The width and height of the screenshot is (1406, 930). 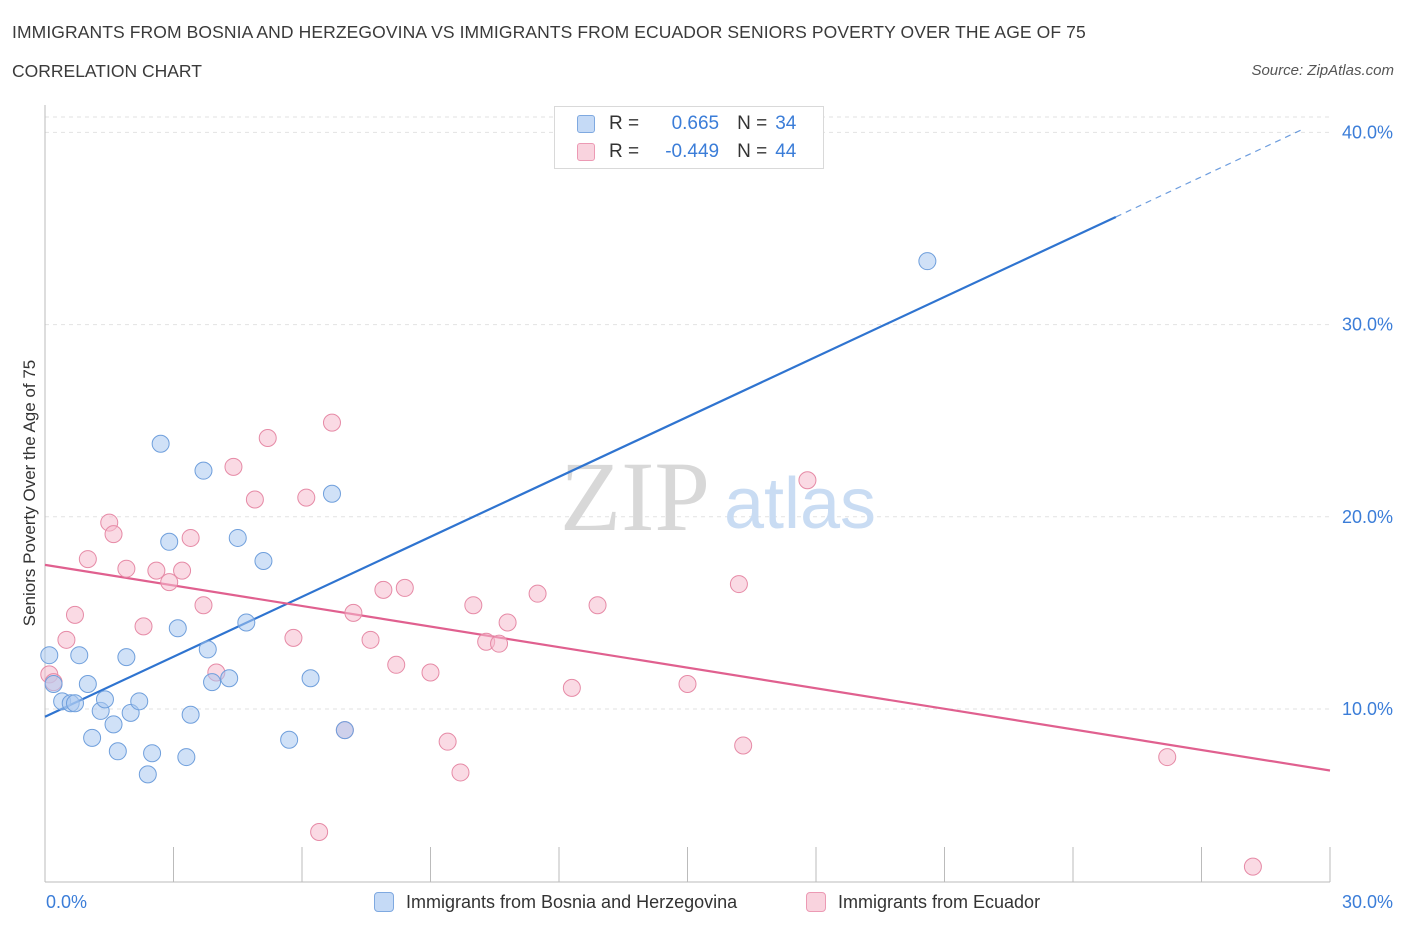 What do you see at coordinates (1367, 132) in the screenshot?
I see `y-tick-label: 40.0%` at bounding box center [1367, 132].